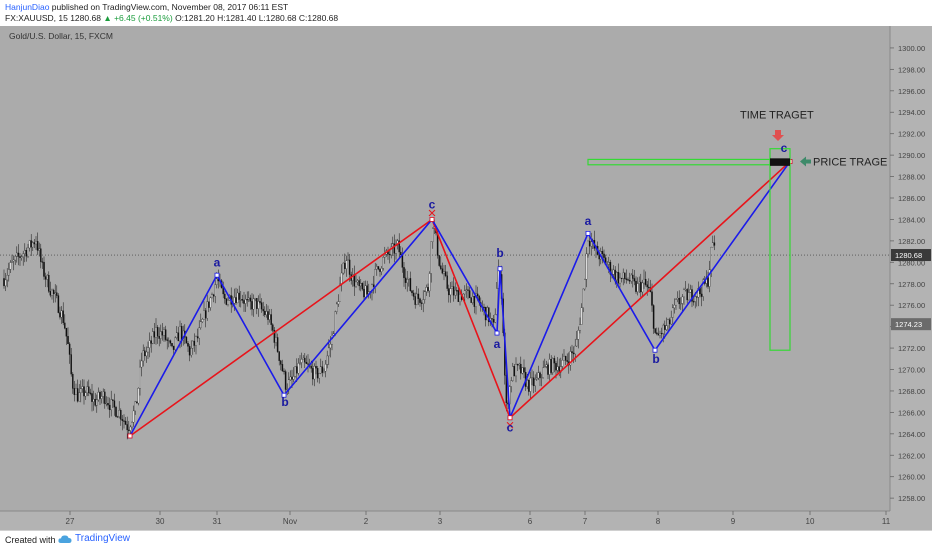  I want to click on y-tick-label: 1288.00, so click(911, 177).